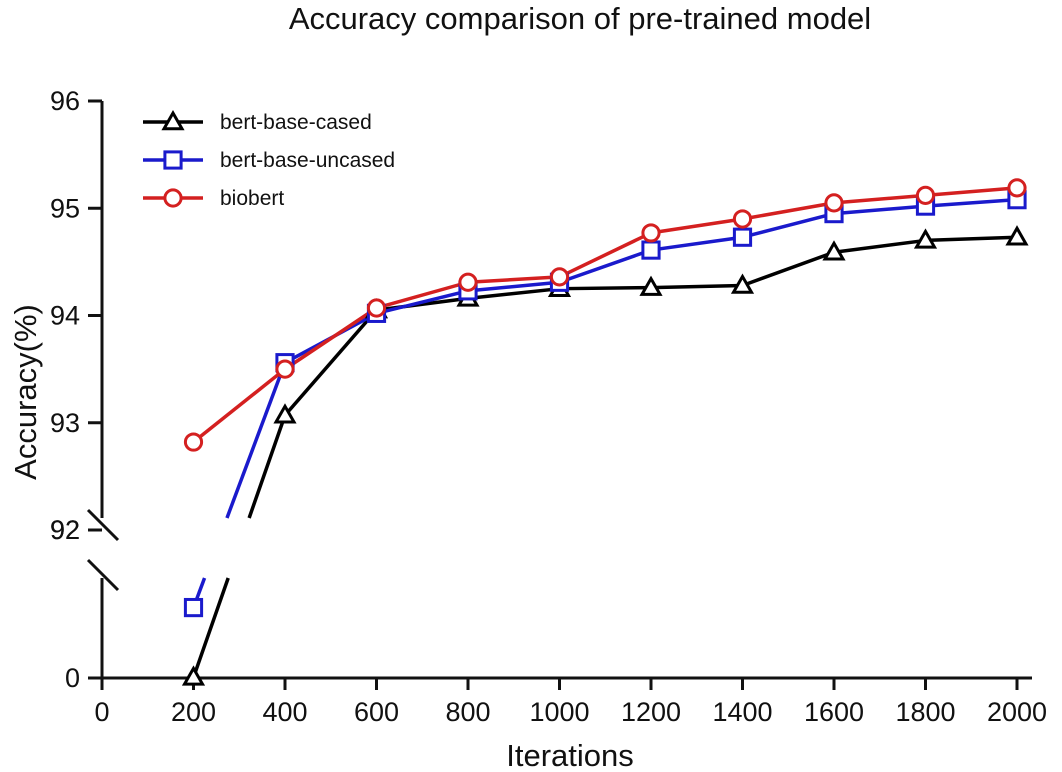 This screenshot has height=772, width=1062. Describe the element at coordinates (467, 712) in the screenshot. I see `x-tick-label: 800` at that location.